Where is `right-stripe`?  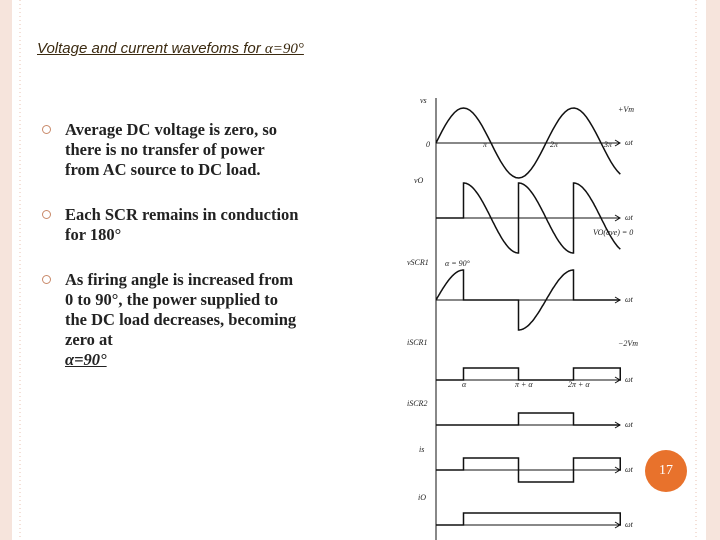 right-stripe is located at coordinates (713, 270).